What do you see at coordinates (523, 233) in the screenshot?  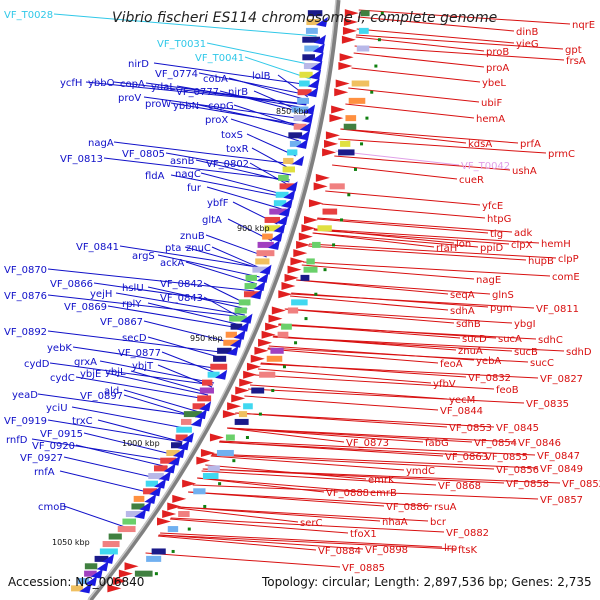 I see `gene-label-adk: adk` at bounding box center [523, 233].